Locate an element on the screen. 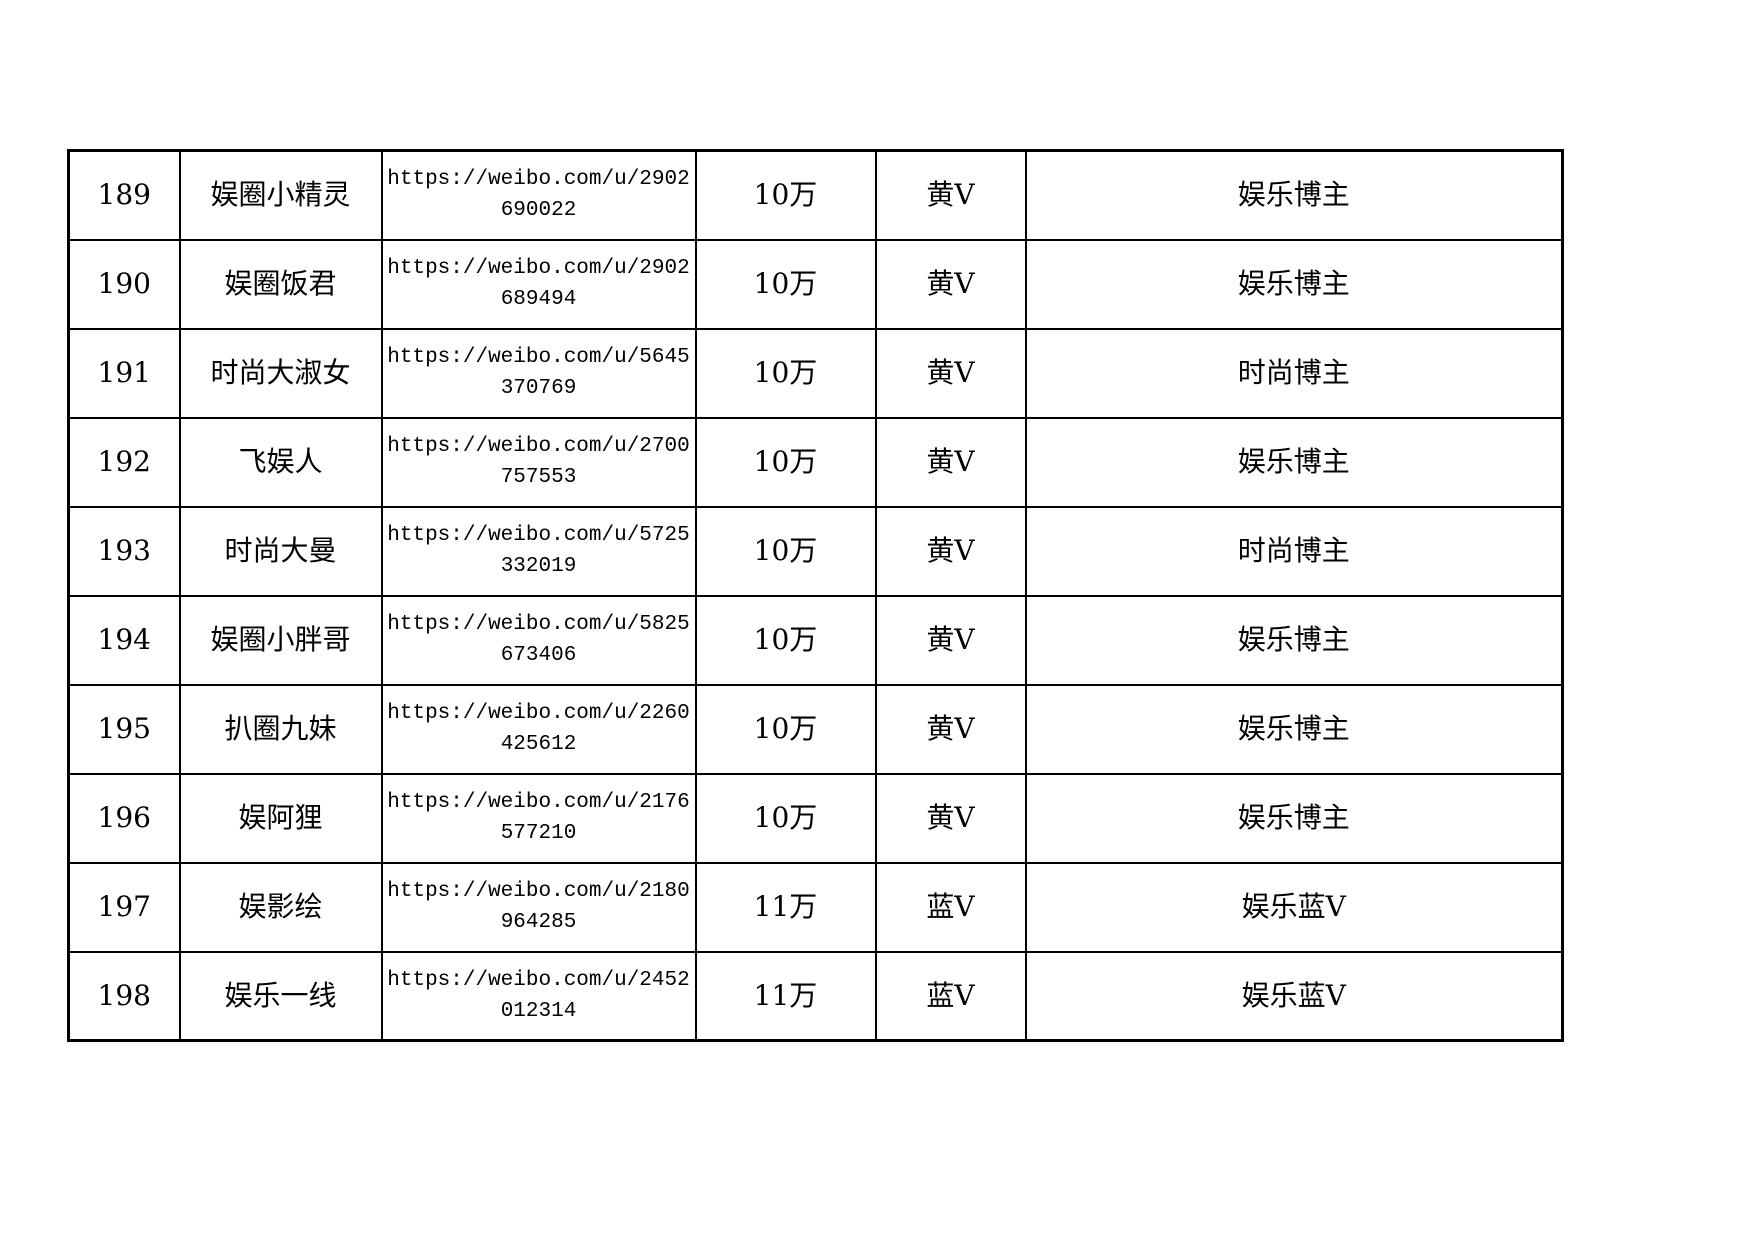 This screenshot has height=1239, width=1754. row-number-cell: 196 is located at coordinates (124, 818).